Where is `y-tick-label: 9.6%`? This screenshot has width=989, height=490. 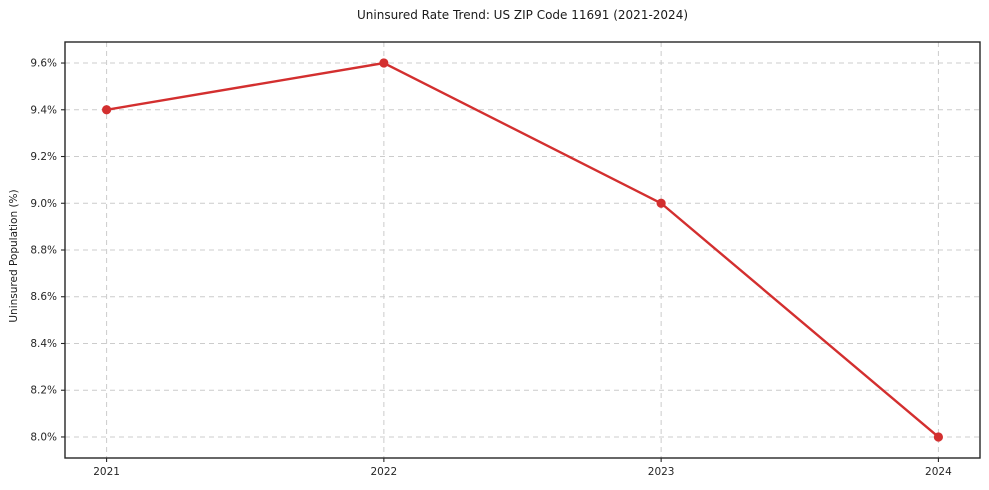 y-tick-label: 9.6% is located at coordinates (43, 64).